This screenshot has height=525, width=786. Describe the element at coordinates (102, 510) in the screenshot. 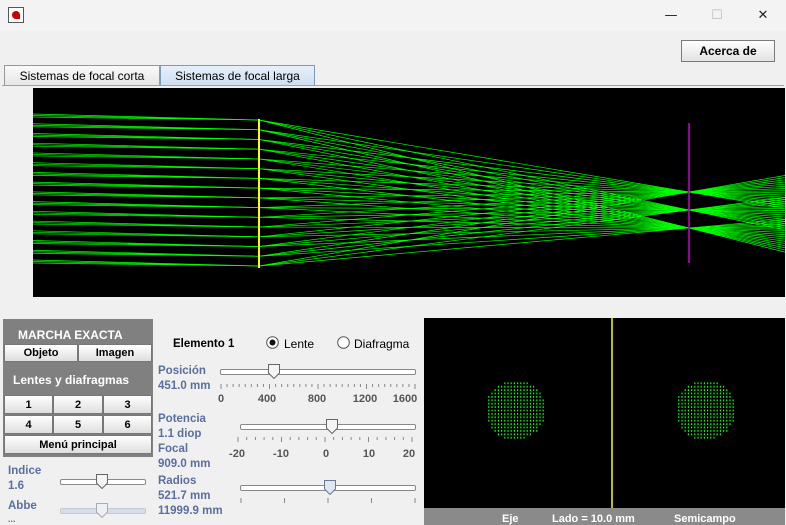

I see `abbe-slider-thumb` at that location.